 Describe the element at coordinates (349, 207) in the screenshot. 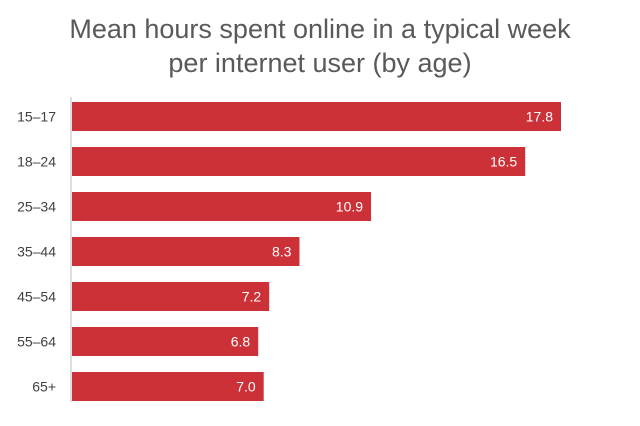

I see `value-label: 10.9` at that location.